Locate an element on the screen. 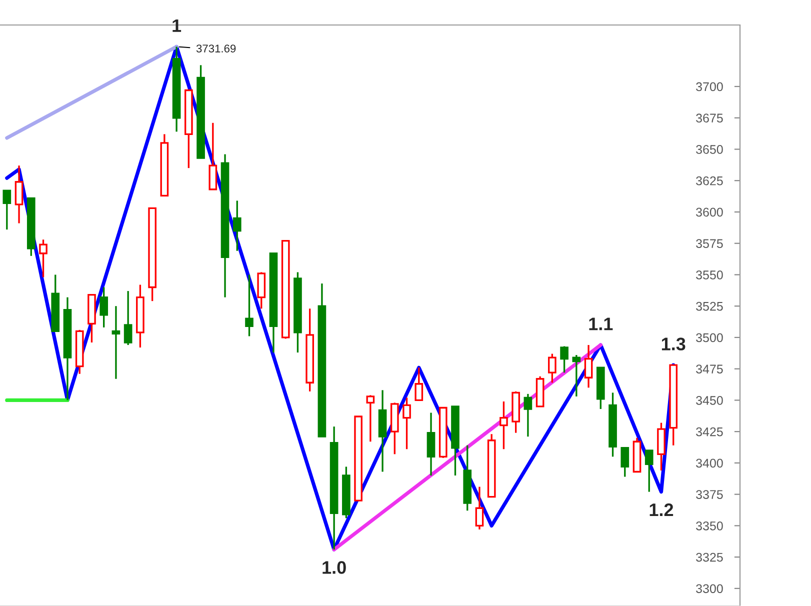 The height and width of the screenshot is (606, 811). annotation: 1.1 is located at coordinates (601, 324).